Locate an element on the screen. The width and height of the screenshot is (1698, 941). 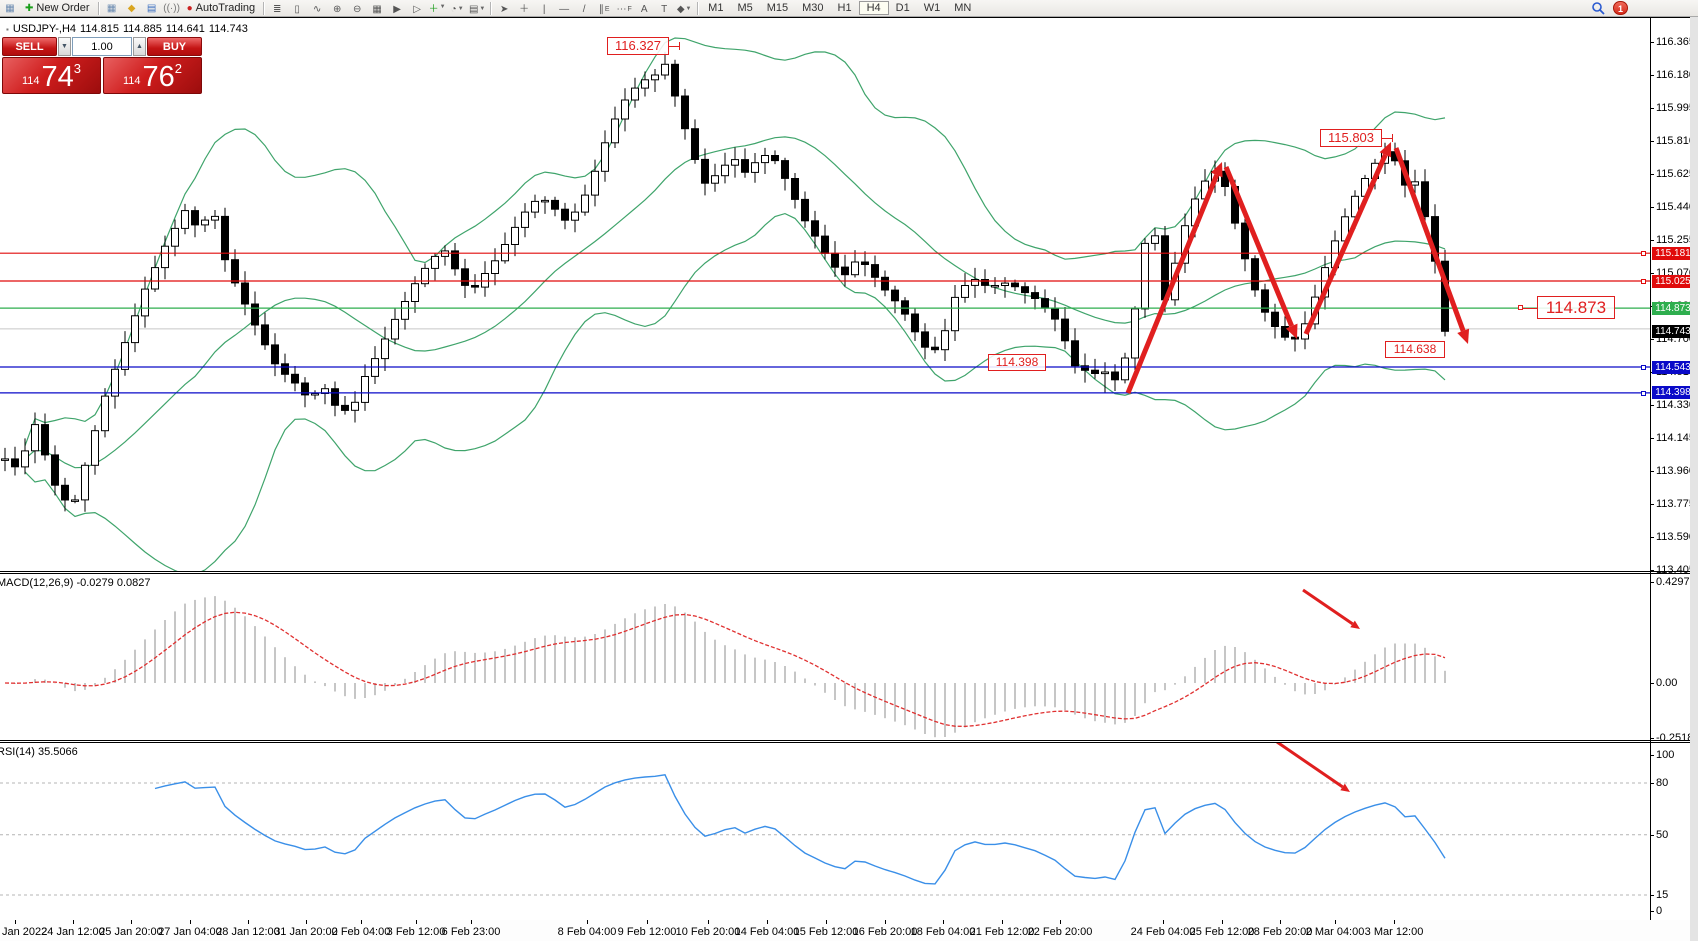
cursor-icon: ➤ is located at coordinates (504, 9).